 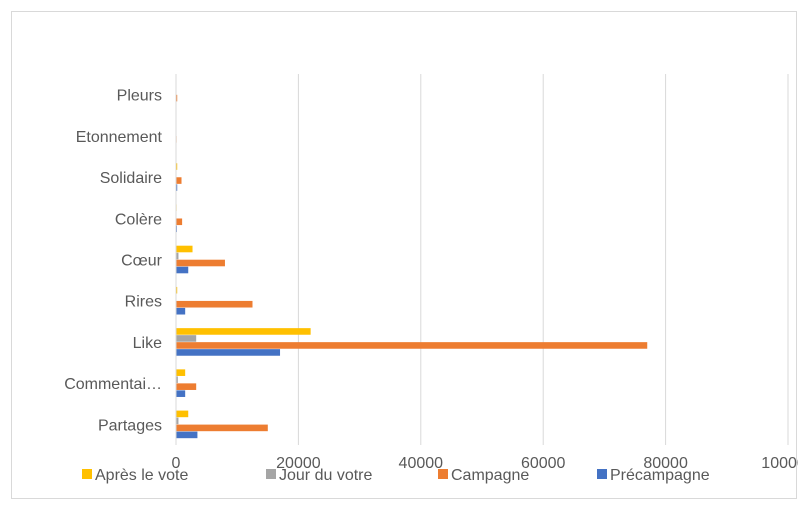 What do you see at coordinates (119, 137) in the screenshot?
I see `category-label: Etonnement` at bounding box center [119, 137].